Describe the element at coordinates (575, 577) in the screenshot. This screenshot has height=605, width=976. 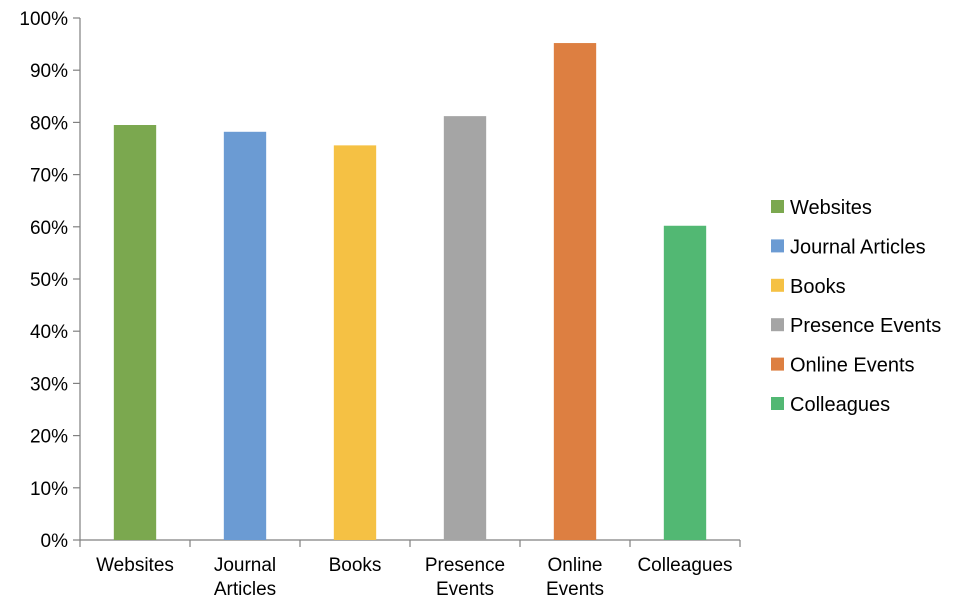
I see `x-tick-label: Online Events` at that location.